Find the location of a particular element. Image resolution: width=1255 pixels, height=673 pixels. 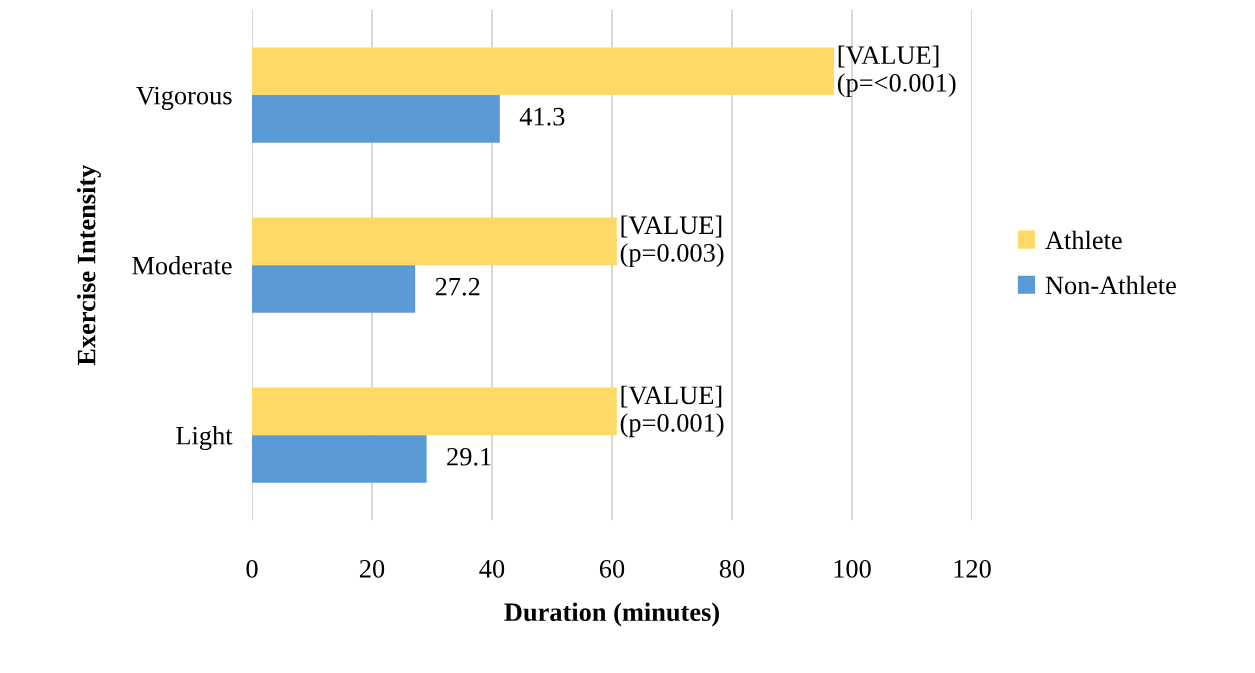

x-tick-label: 80 is located at coordinates (732, 568).